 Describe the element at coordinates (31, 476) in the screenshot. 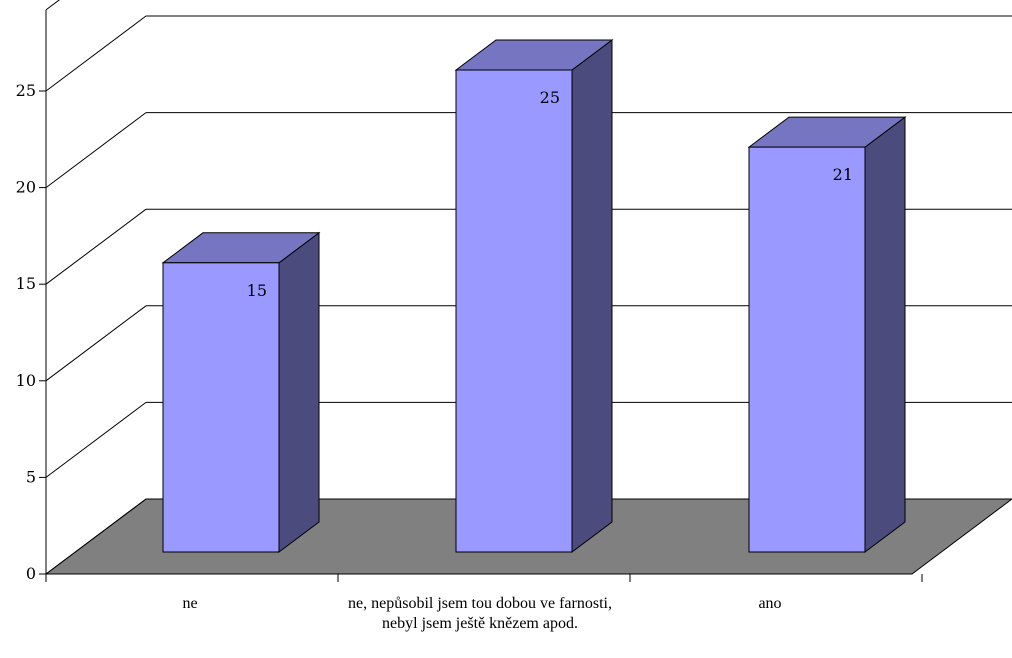

I see `y-tick-label-5: 5` at that location.